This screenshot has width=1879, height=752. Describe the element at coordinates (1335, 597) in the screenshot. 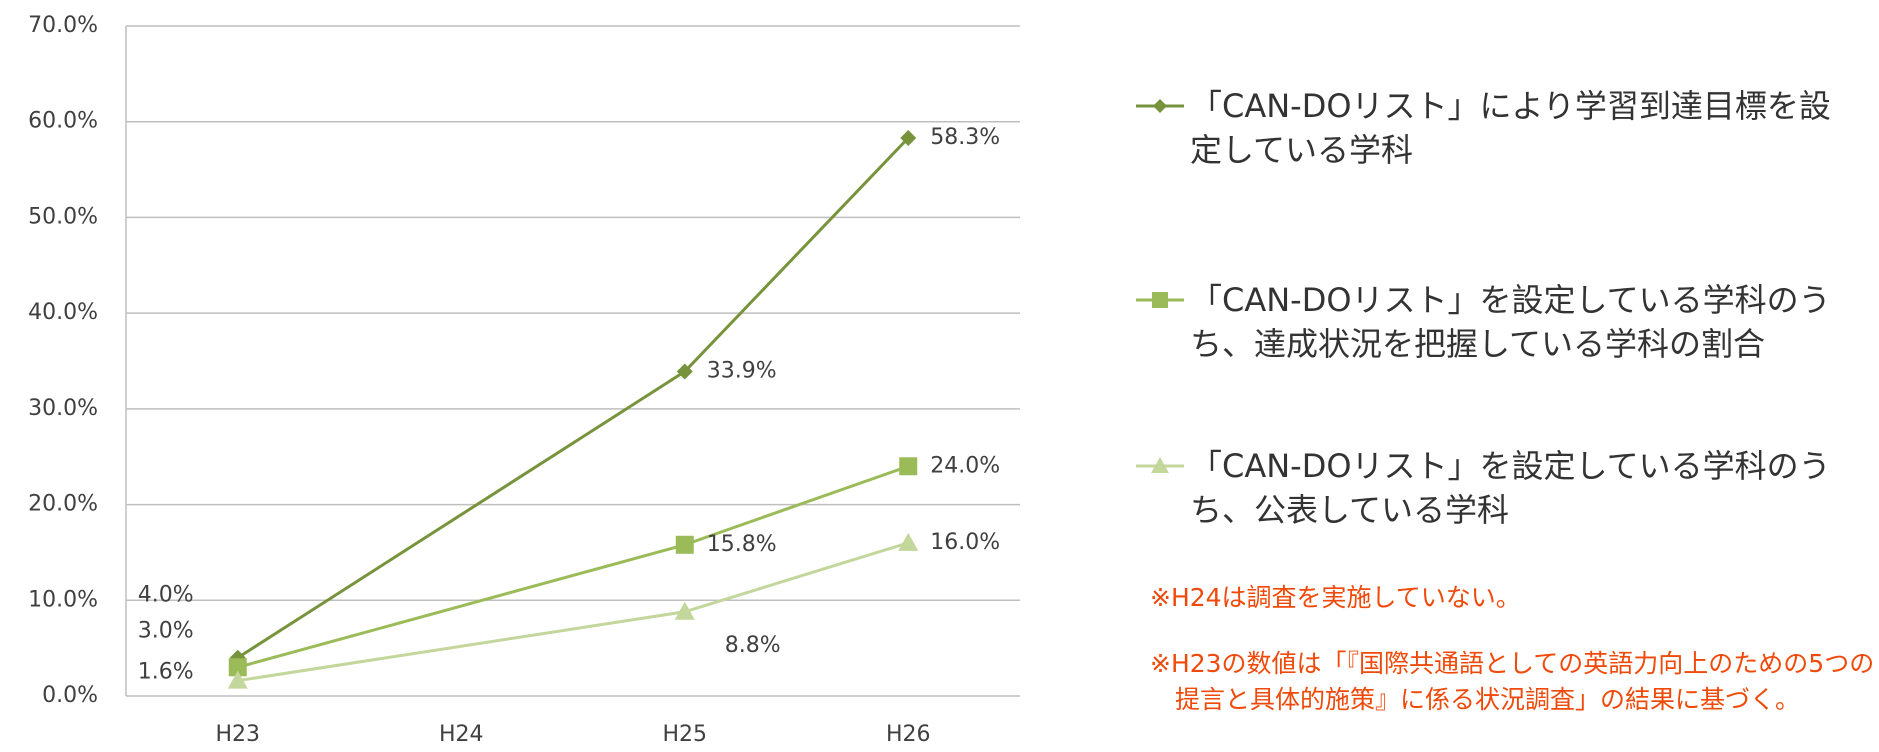

I see `note: ※H24は調査を実施していない。` at that location.